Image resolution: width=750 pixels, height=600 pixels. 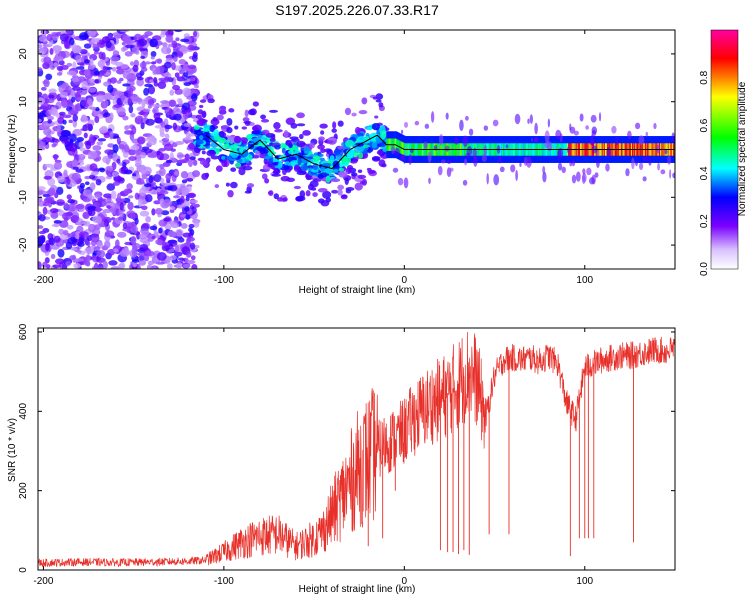 What do you see at coordinates (742, 148) in the screenshot?
I see `colorbar-label: Normalized spectral amplitude` at bounding box center [742, 148].